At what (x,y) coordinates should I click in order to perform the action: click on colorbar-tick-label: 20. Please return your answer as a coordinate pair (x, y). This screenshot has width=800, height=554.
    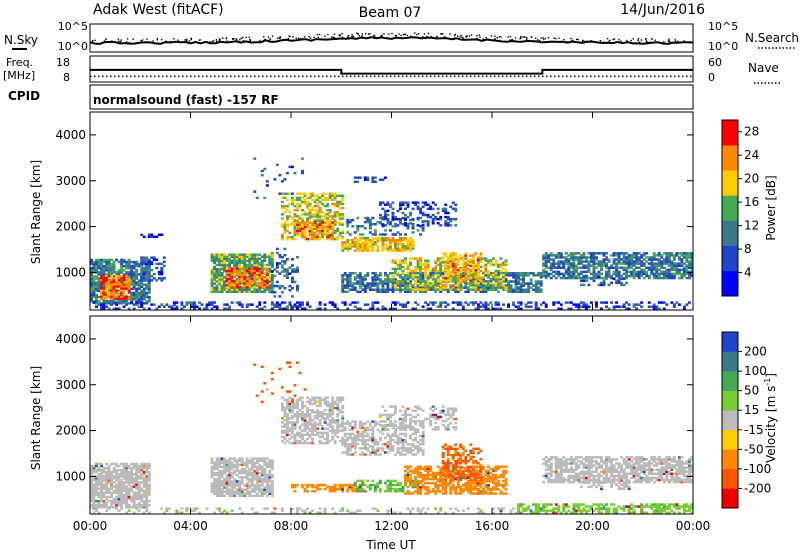
    Looking at the image, I should click on (751, 179).